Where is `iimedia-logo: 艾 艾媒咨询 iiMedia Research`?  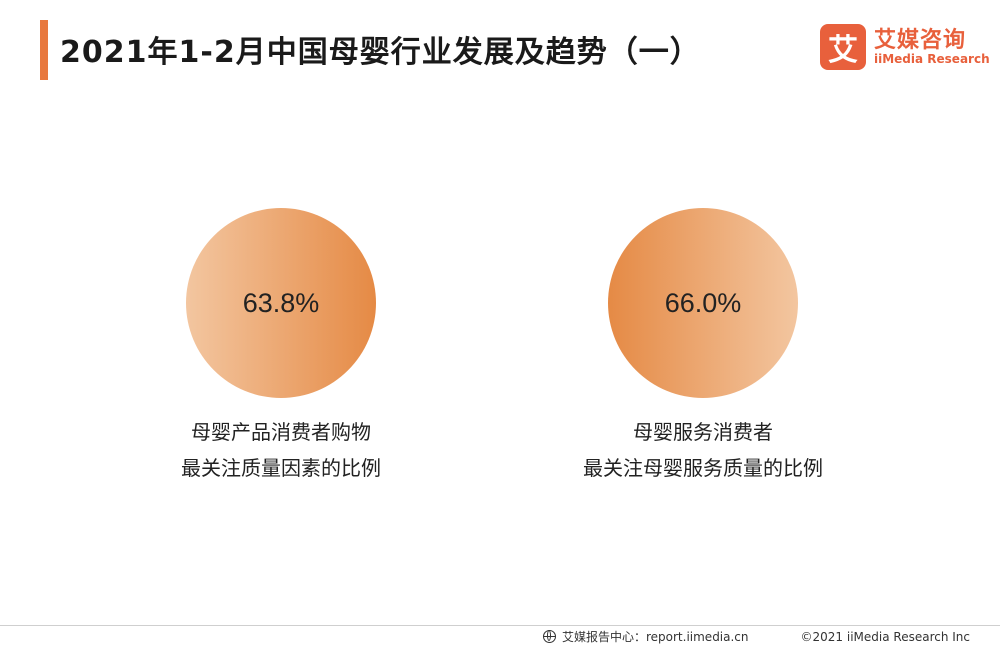
iimedia-logo: 艾 艾媒咨询 iiMedia Research is located at coordinates (905, 48).